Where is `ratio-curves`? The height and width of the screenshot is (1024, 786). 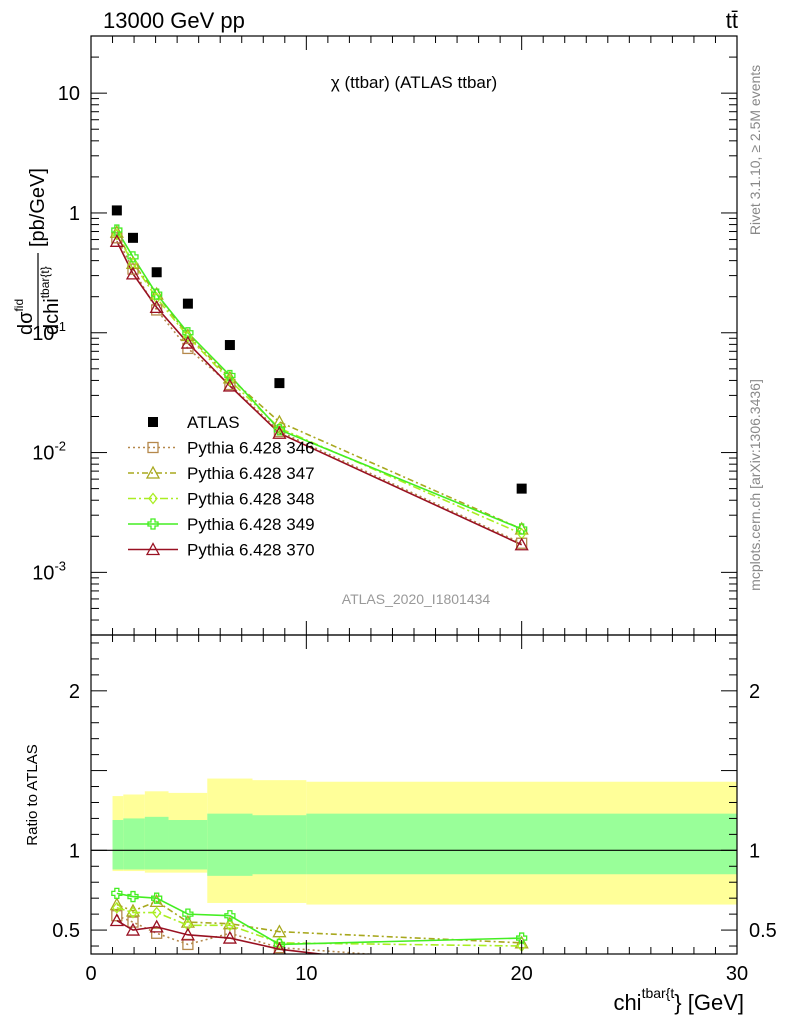 ratio-curves is located at coordinates (319, 920).